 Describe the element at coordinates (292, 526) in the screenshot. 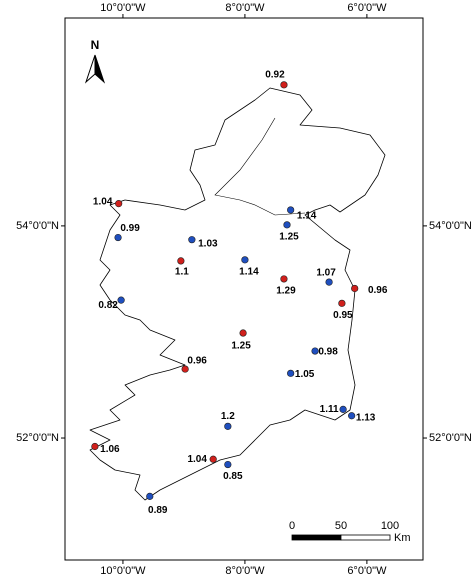

I see `scale-label: 0` at that location.